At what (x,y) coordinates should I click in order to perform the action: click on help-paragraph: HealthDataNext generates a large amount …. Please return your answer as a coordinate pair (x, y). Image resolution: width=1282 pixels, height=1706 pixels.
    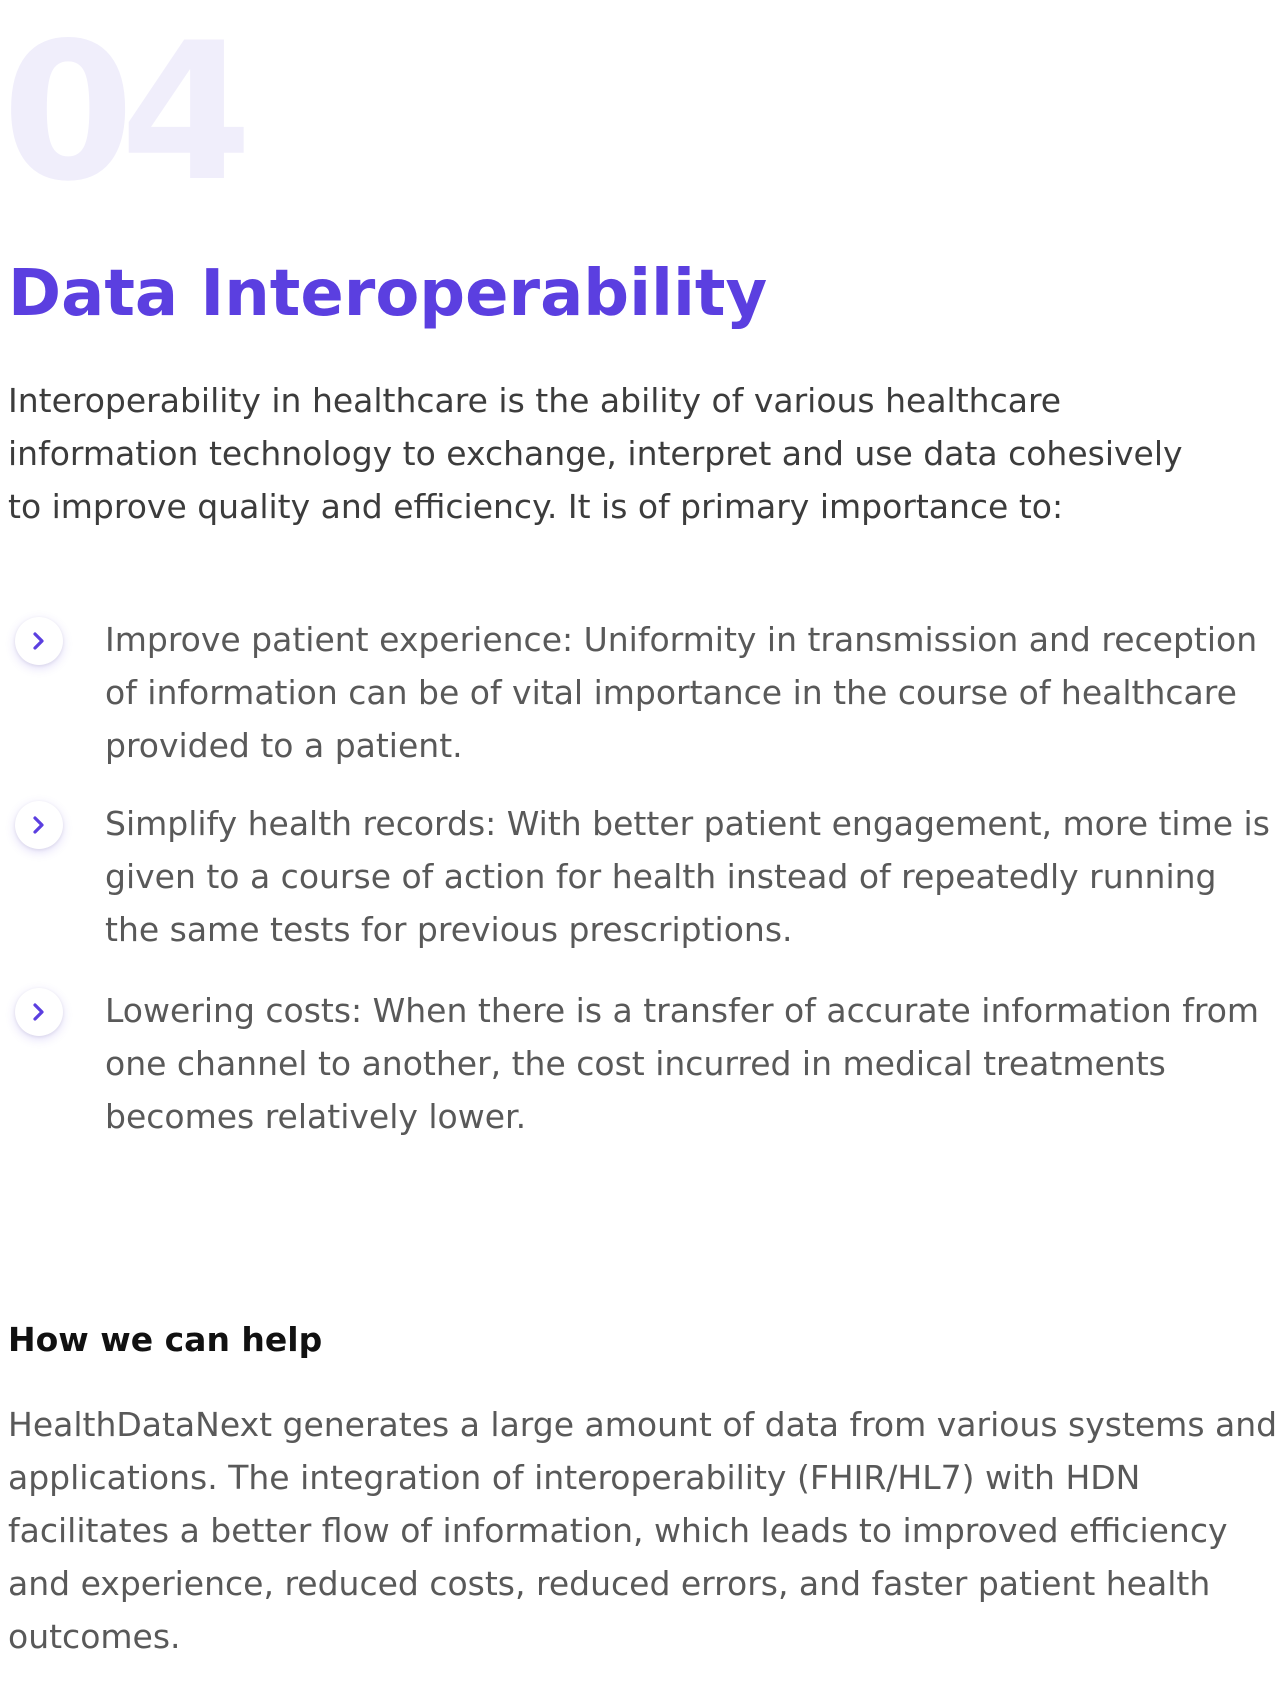
    Looking at the image, I should click on (643, 1530).